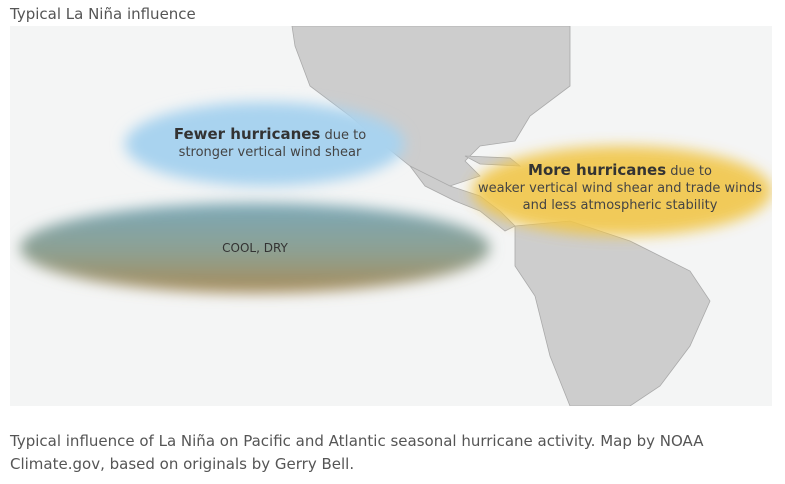 The image size is (785, 484). I want to click on atlantic-more-hurricanes-zone, so click(622, 191).